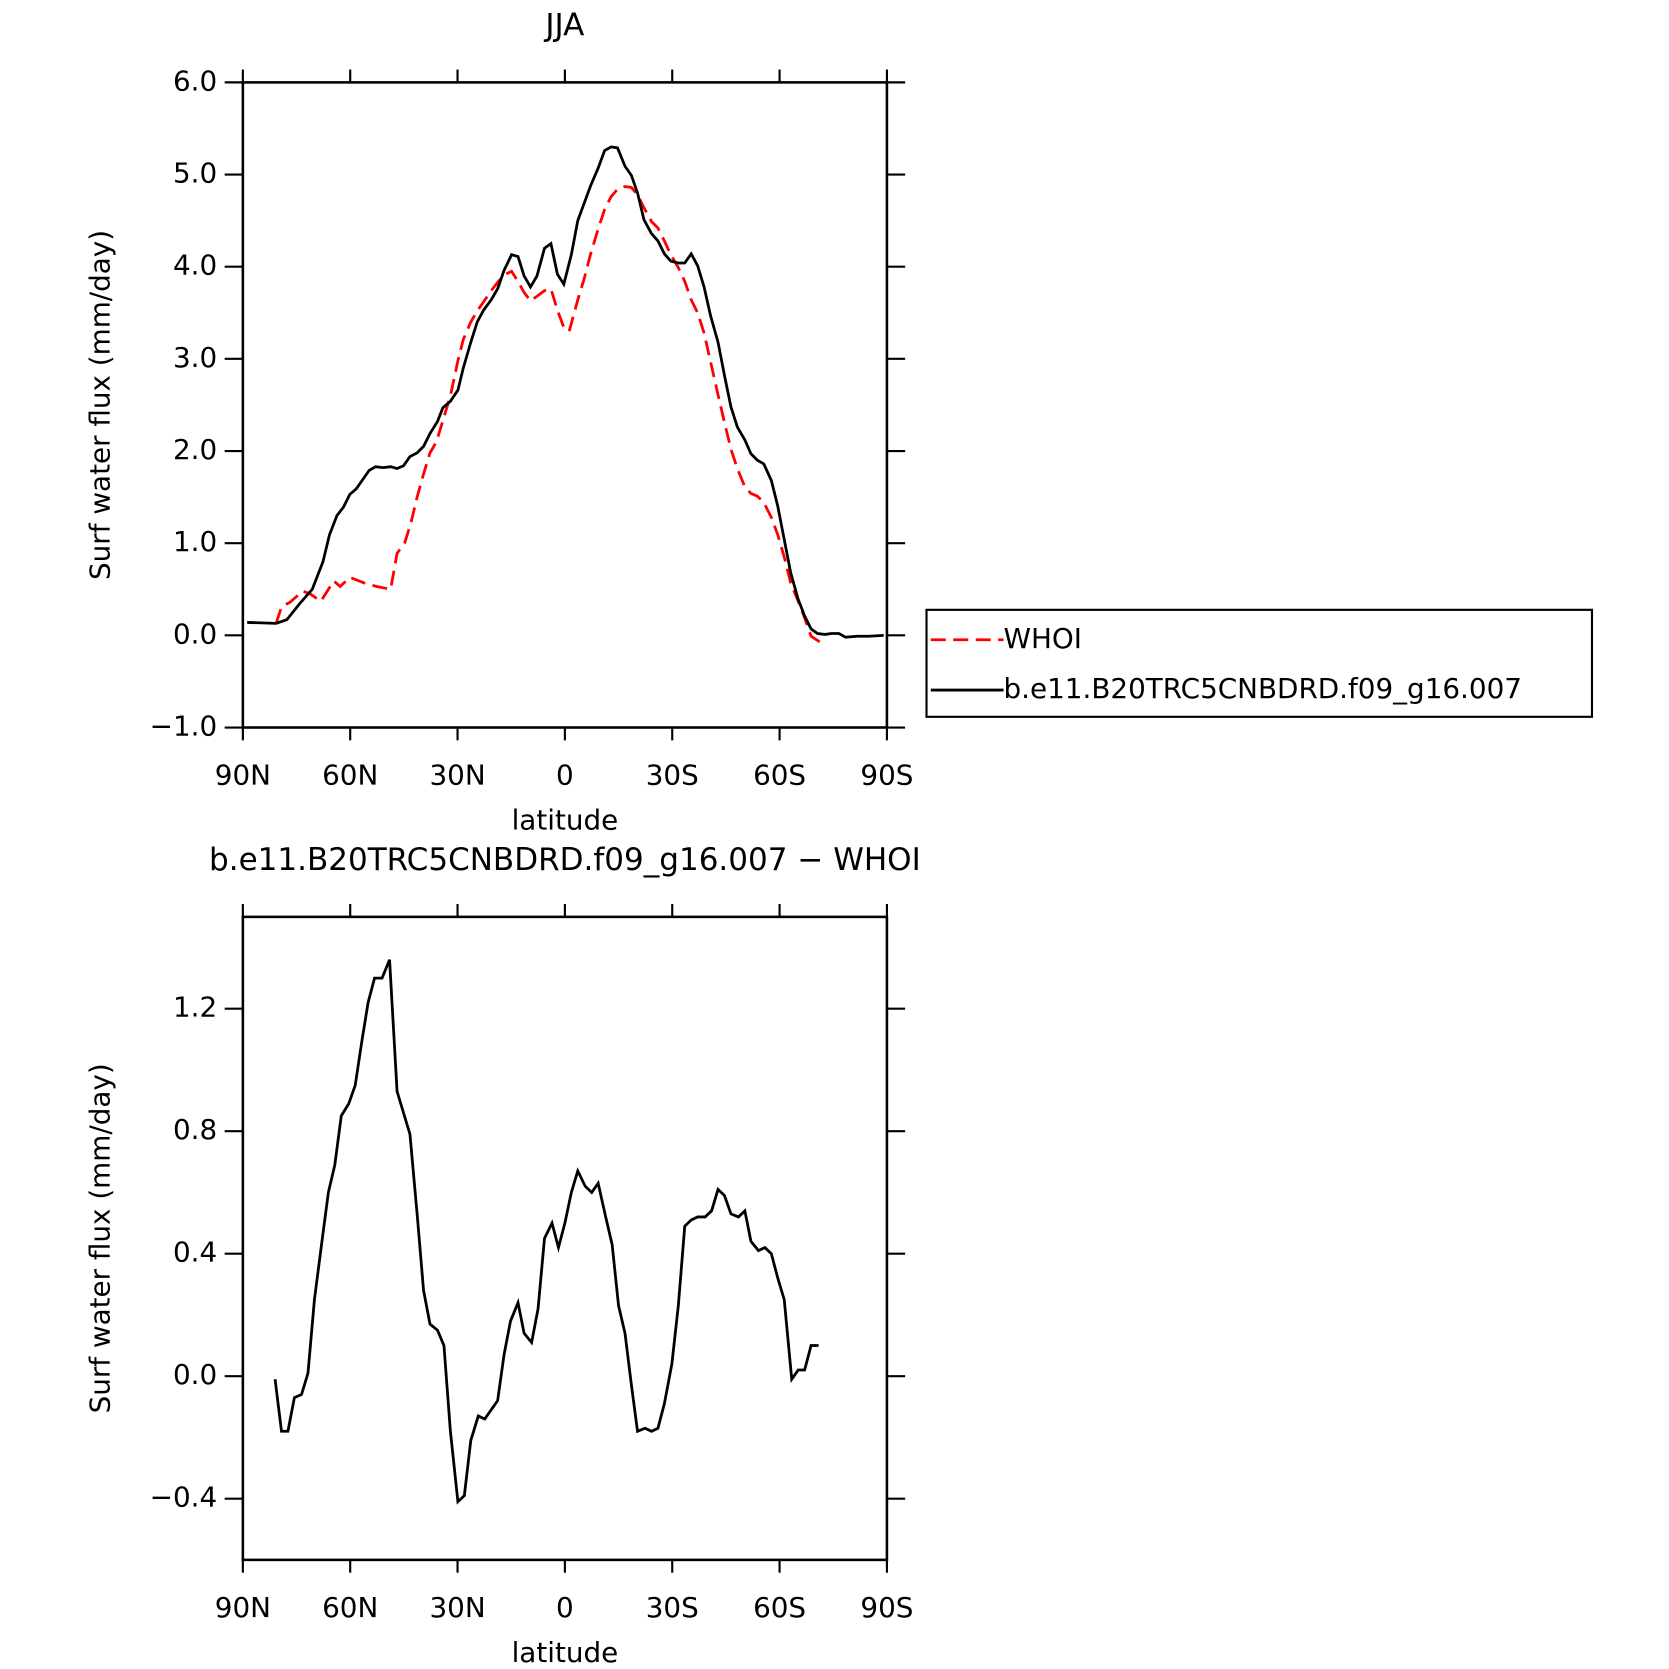 This screenshot has height=1669, width=1669. Describe the element at coordinates (1259, 663) in the screenshot. I see `legend-box` at that location.